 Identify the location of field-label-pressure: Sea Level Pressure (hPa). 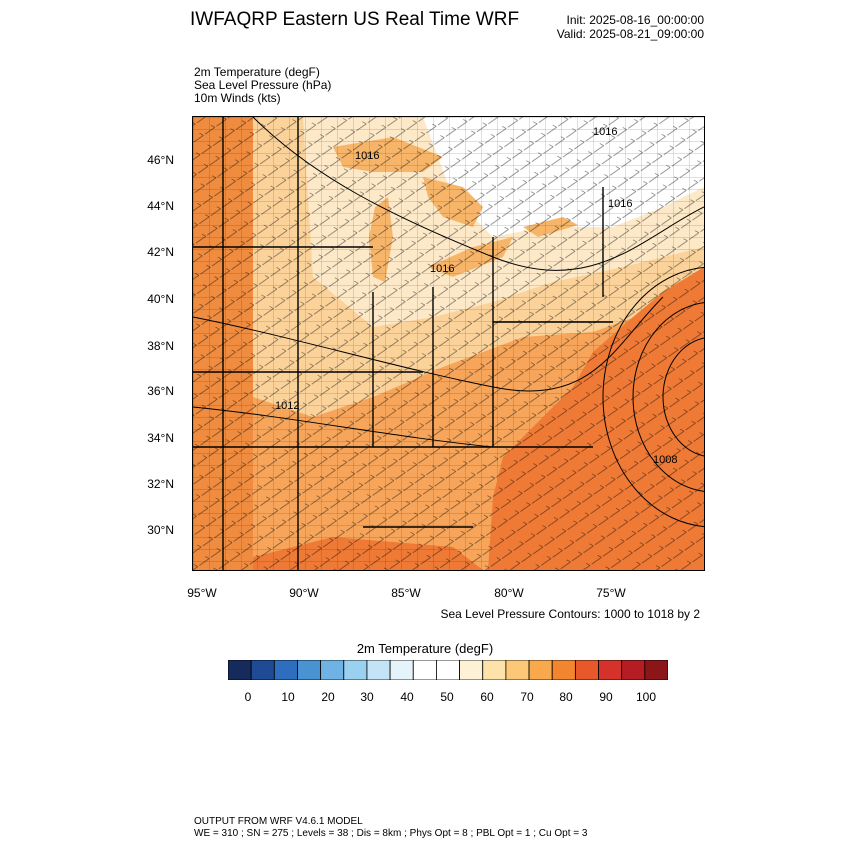
(263, 85).